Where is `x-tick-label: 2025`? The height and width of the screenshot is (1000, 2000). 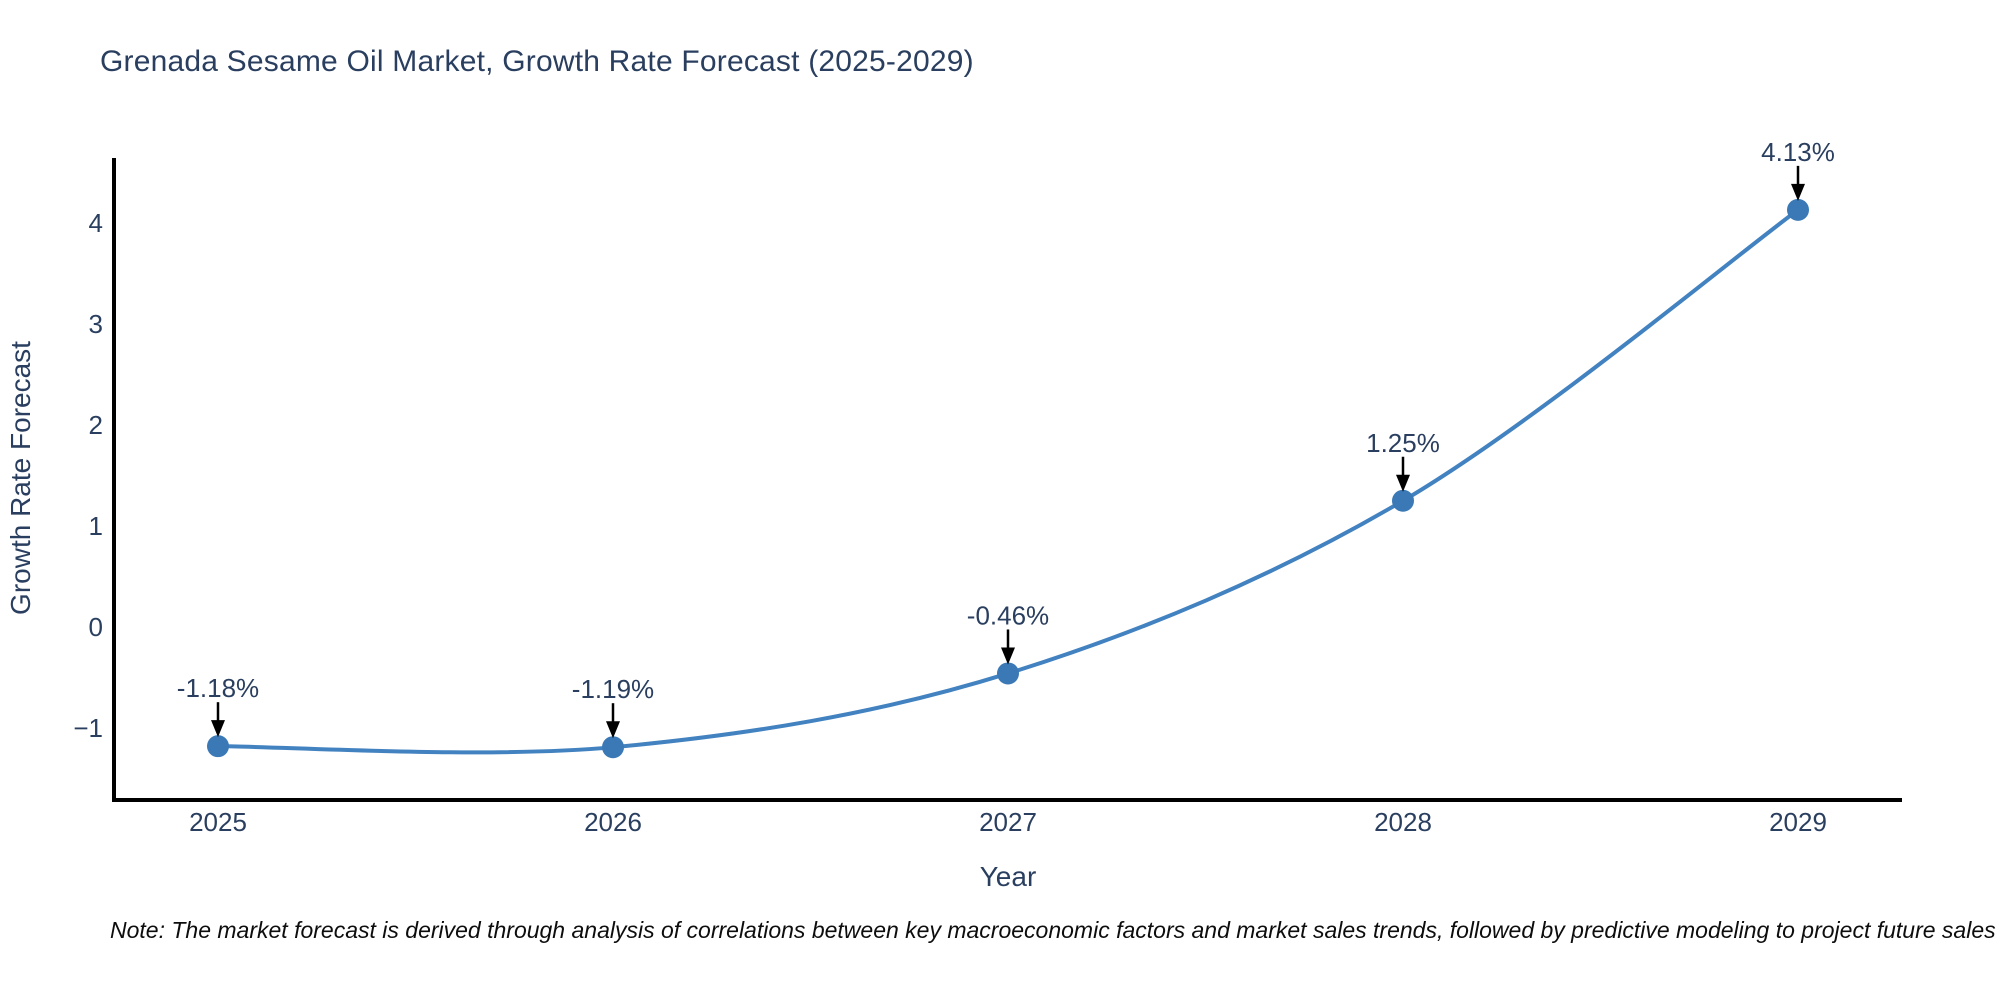 x-tick-label: 2025 is located at coordinates (218, 822).